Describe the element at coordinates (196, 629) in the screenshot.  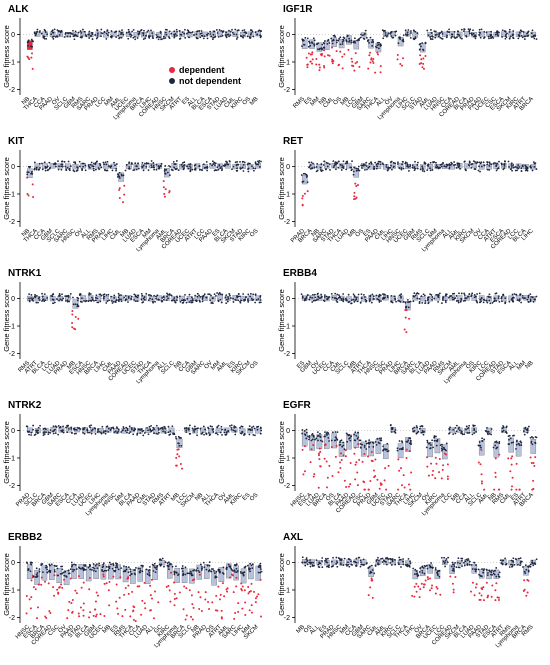
I see `x-tick-label: NB` at that location.